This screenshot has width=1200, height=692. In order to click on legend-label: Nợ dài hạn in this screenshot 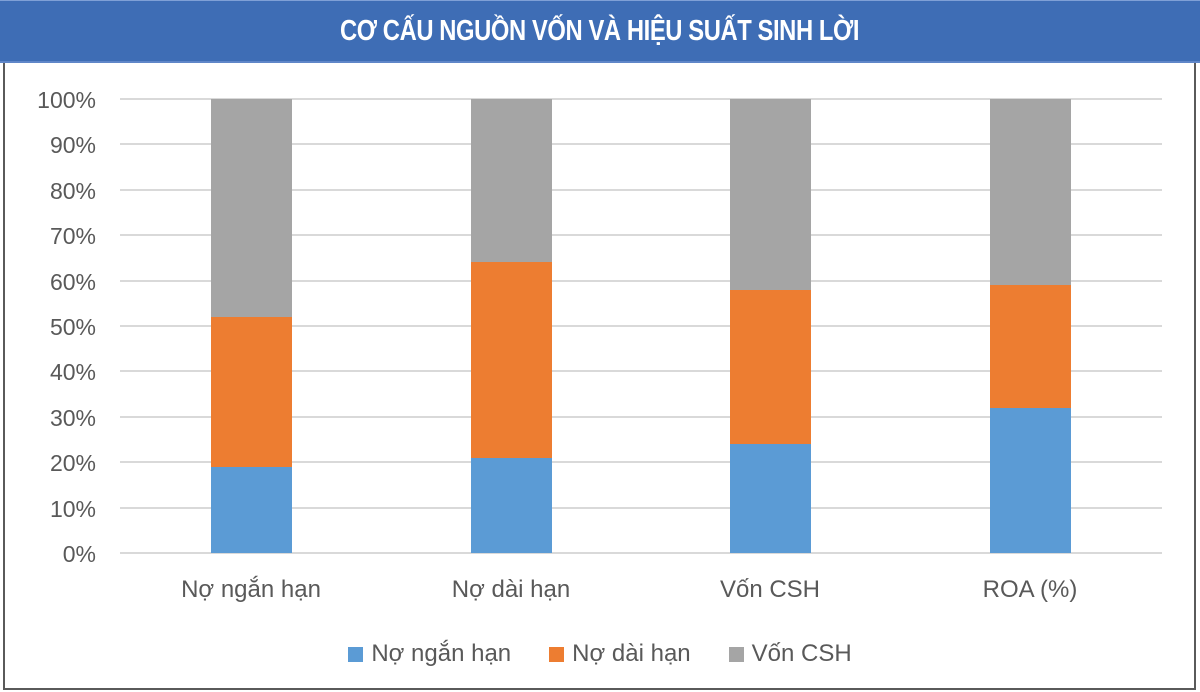, I will do `click(631, 653)`.